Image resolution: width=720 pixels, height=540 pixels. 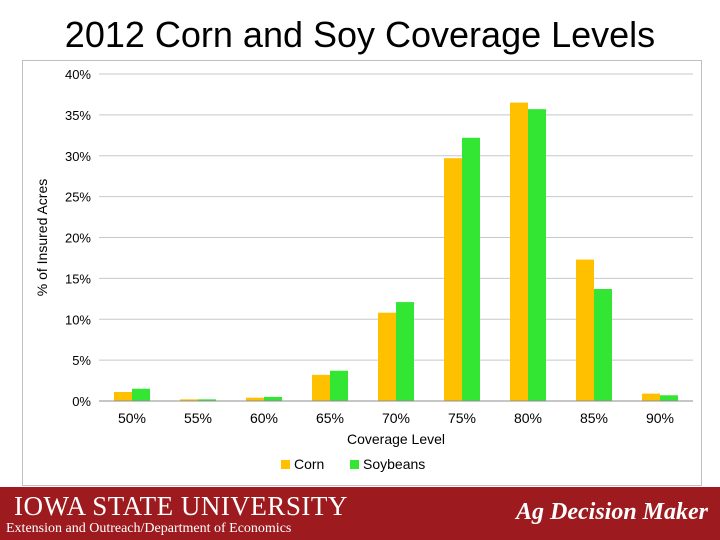 I want to click on y-axis-label: % of Insured Acres, so click(x=42, y=238).